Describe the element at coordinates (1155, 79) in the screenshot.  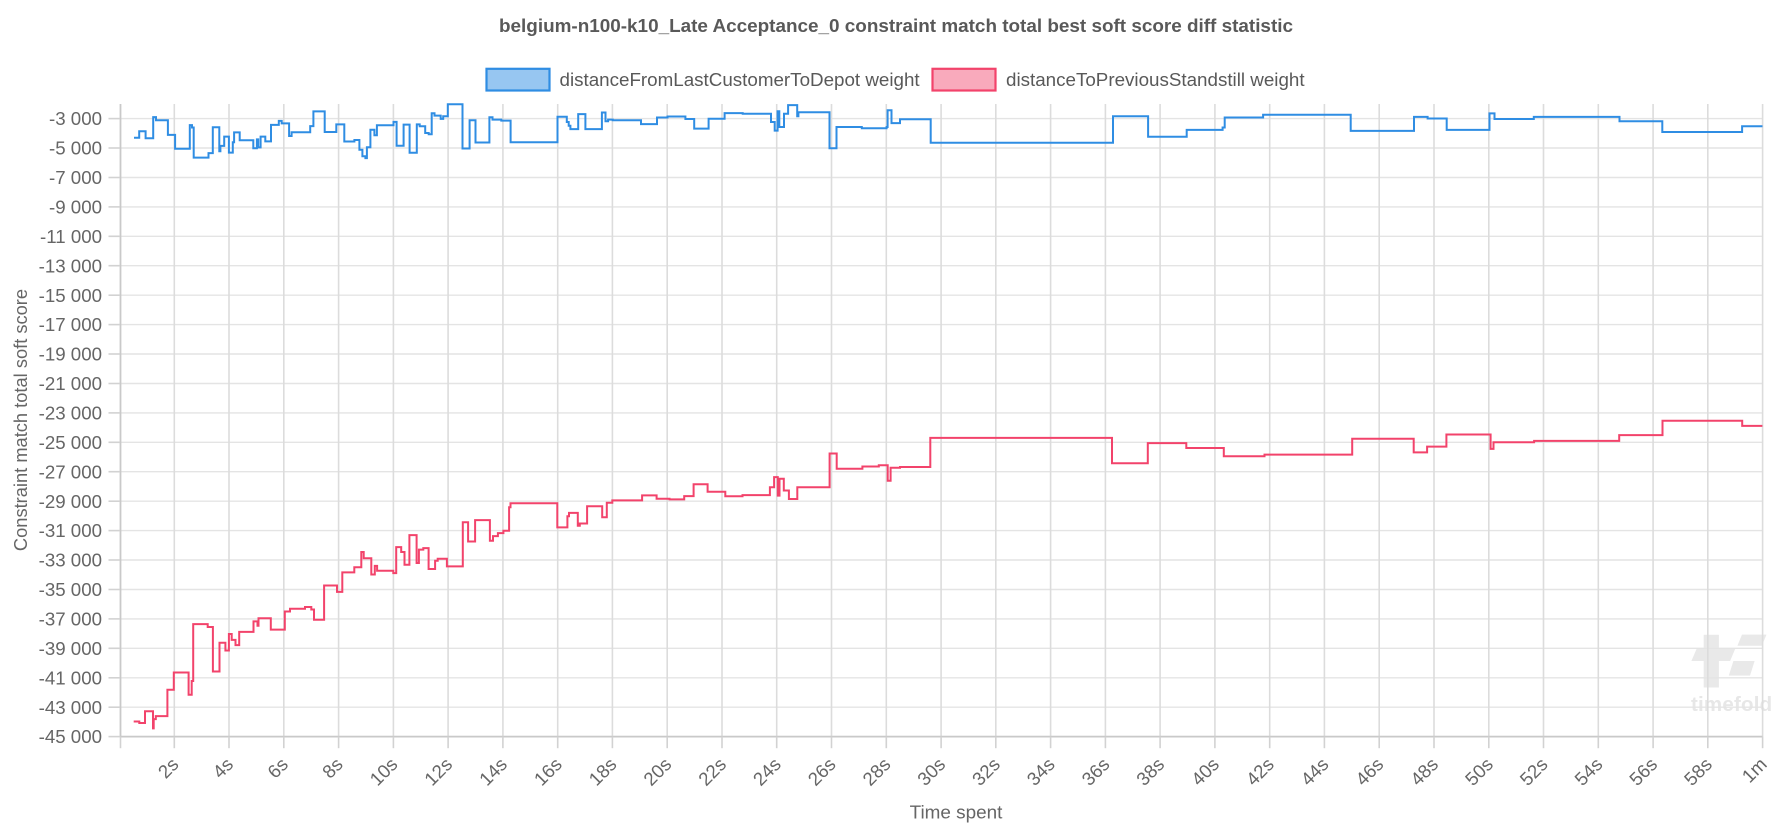
I see `svg-text:distanceToPreviousStandstill w: distanceToPreviousStandstill weight` at that location.